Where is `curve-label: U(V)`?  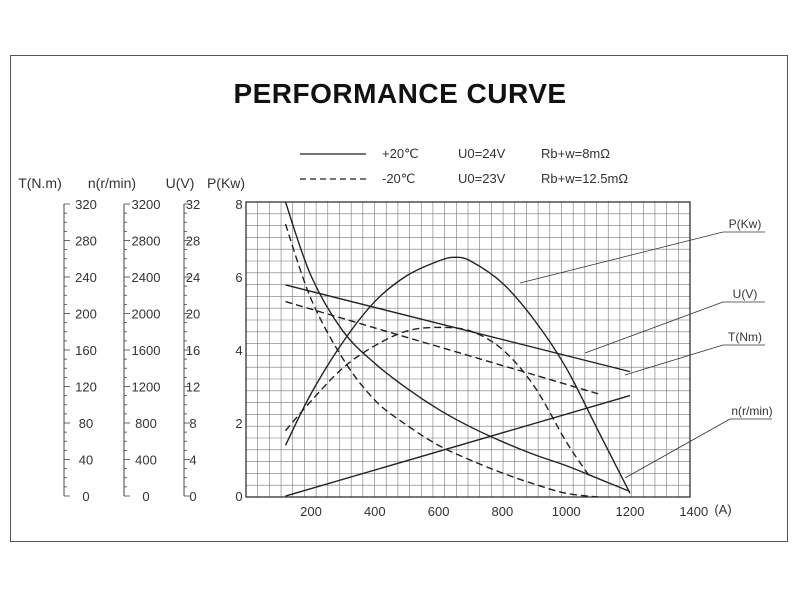
curve-label: U(V) is located at coordinates (745, 294).